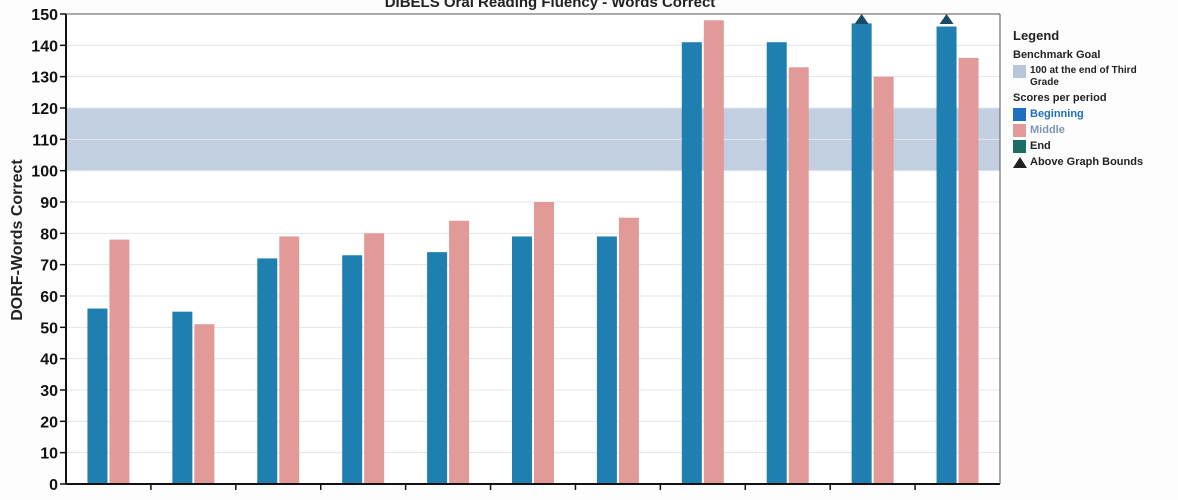  Describe the element at coordinates (45, 140) in the screenshot. I see `y-tick-label: 110` at that location.